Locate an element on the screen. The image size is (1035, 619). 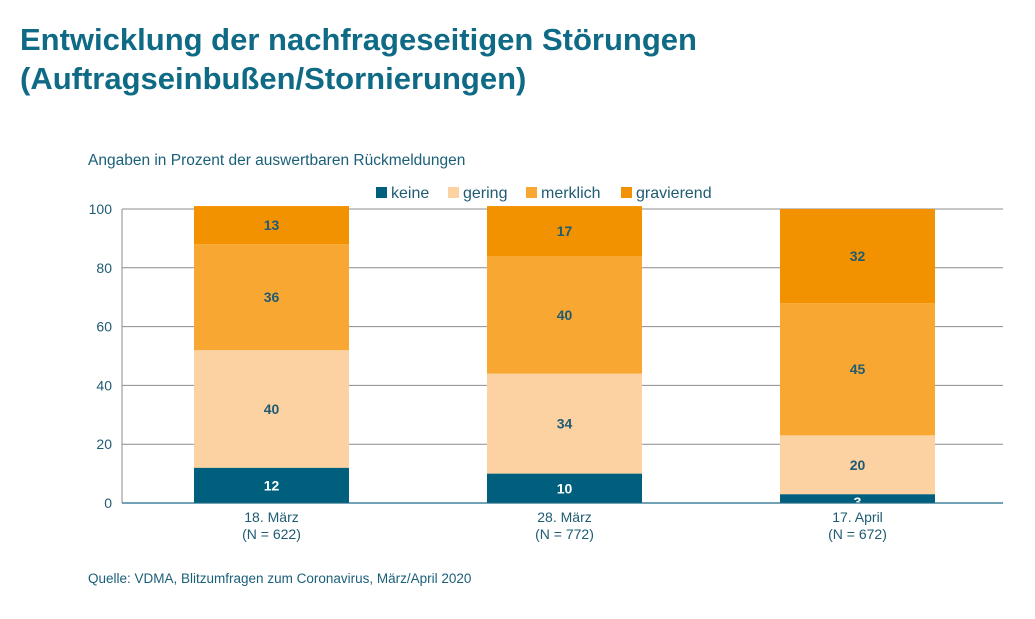
legend-label-merklich: merklich is located at coordinates (571, 193).